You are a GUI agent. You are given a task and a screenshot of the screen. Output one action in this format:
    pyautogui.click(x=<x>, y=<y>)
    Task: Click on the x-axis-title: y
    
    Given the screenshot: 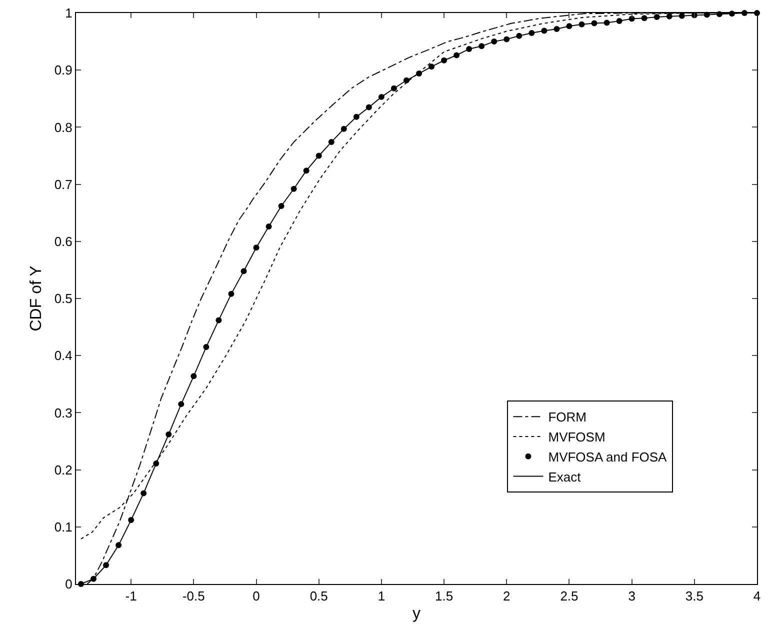 What is the action you would take?
    pyautogui.click(x=416, y=613)
    